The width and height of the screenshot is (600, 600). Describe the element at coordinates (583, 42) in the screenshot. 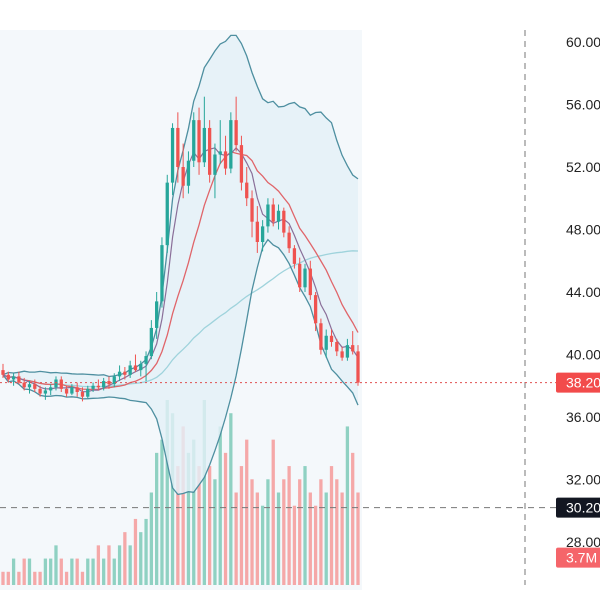

I see `y-tick-label: 60.00` at that location.